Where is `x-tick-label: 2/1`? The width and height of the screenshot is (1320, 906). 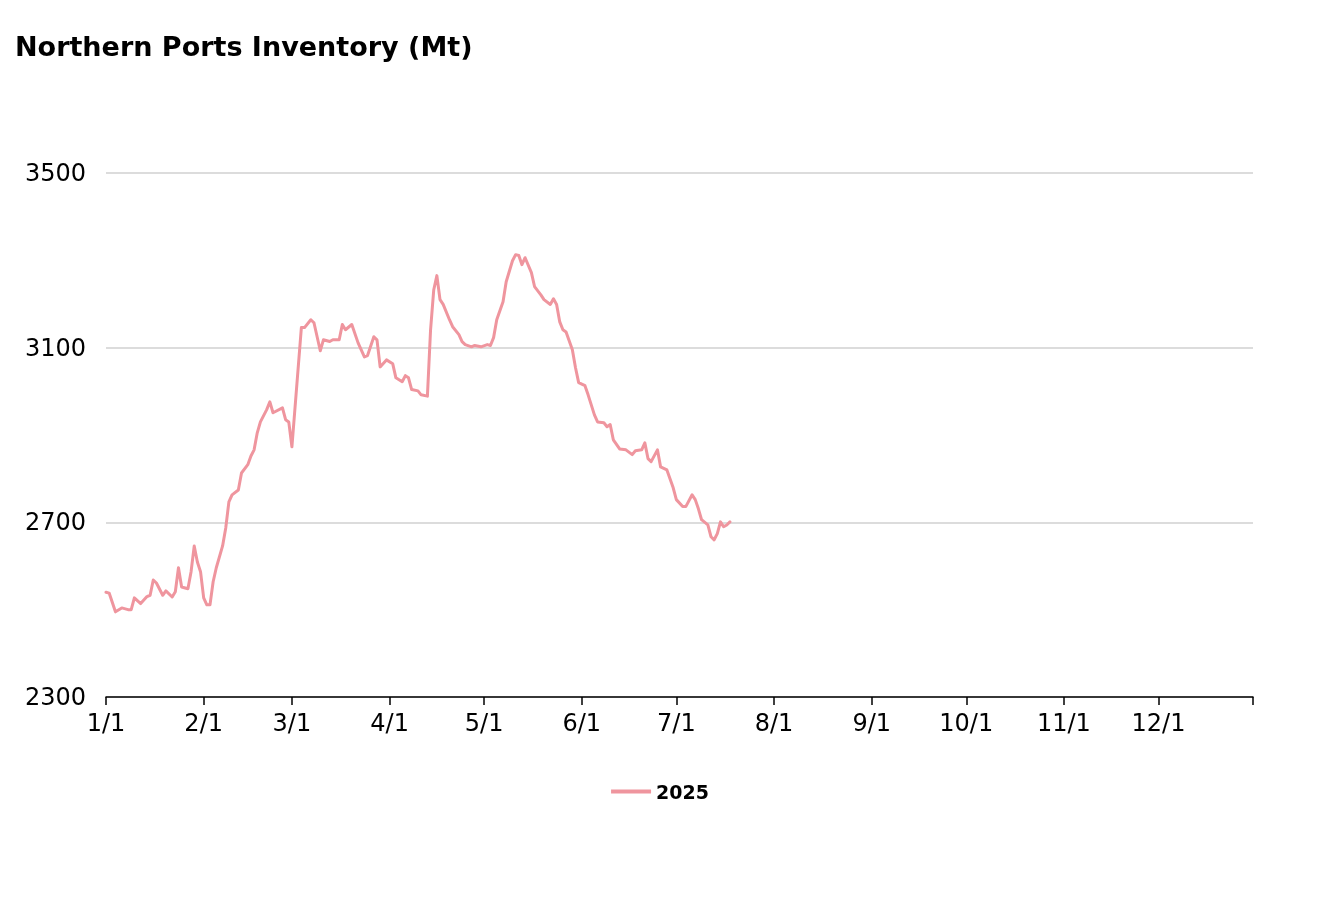
x-tick-label: 2/1 is located at coordinates (203, 723).